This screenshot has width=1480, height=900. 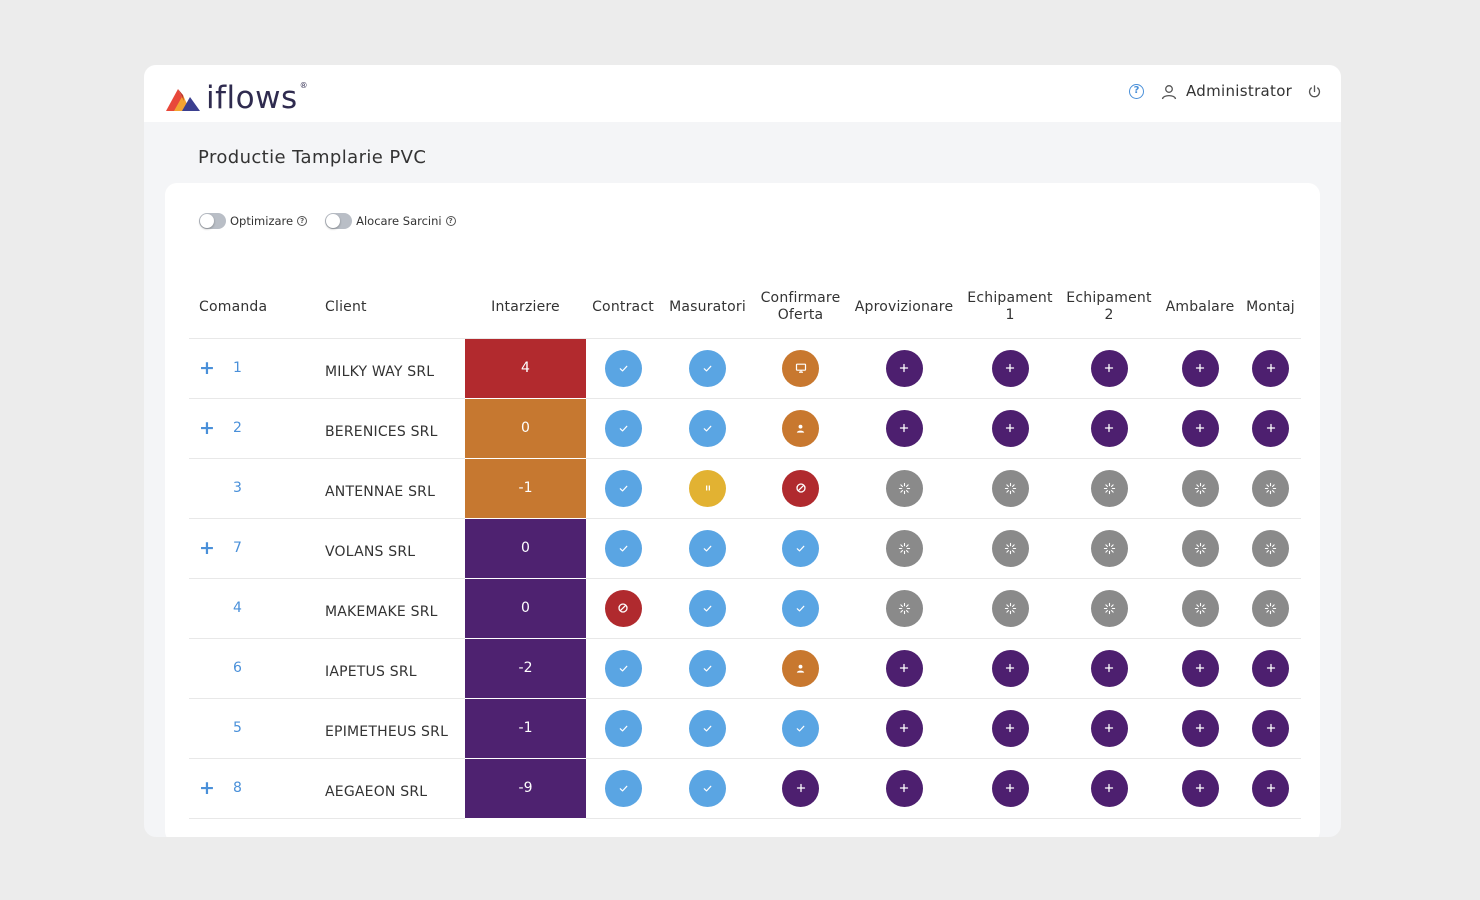 What do you see at coordinates (1109, 308) in the screenshot?
I see `col-echipament-2: Echipament 2` at bounding box center [1109, 308].